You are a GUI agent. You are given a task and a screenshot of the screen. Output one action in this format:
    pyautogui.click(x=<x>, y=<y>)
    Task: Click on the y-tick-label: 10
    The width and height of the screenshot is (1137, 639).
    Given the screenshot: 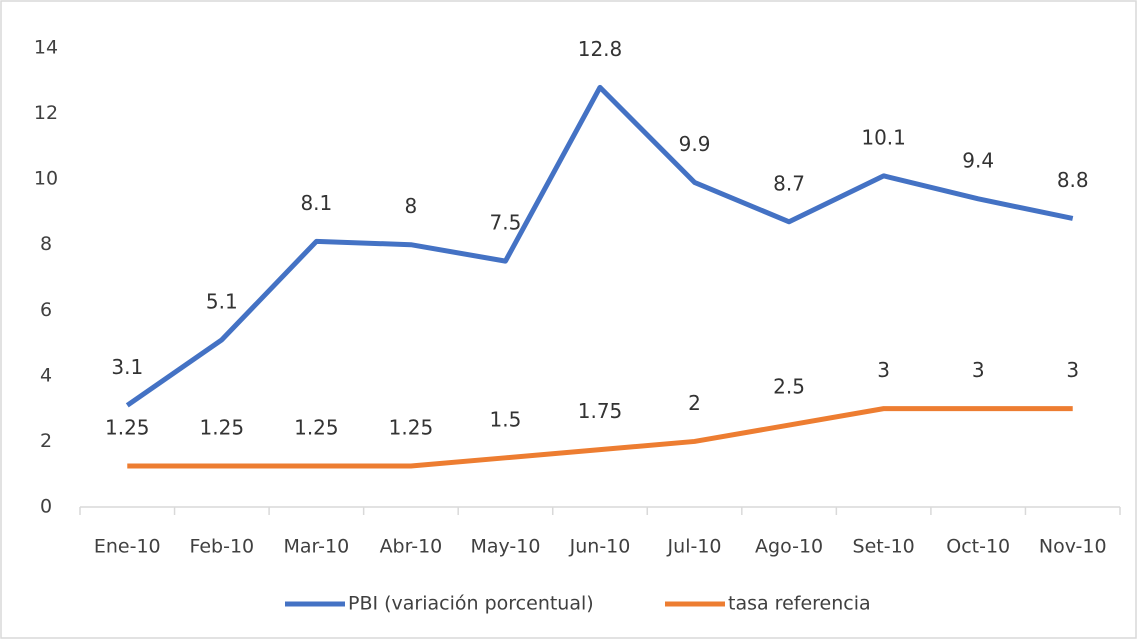 What is the action you would take?
    pyautogui.click(x=46, y=179)
    